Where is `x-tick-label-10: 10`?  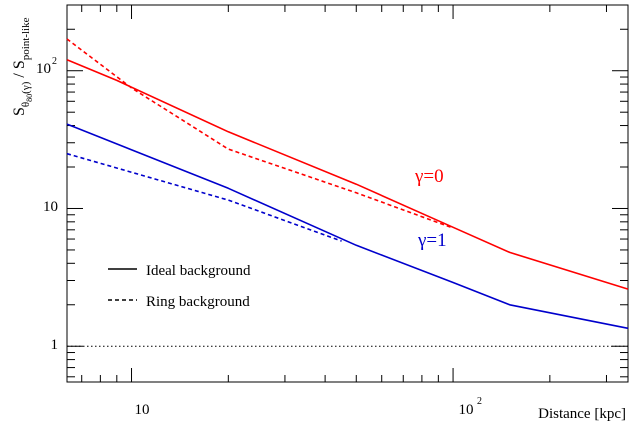
x-tick-label-10: 10 is located at coordinates (142, 410).